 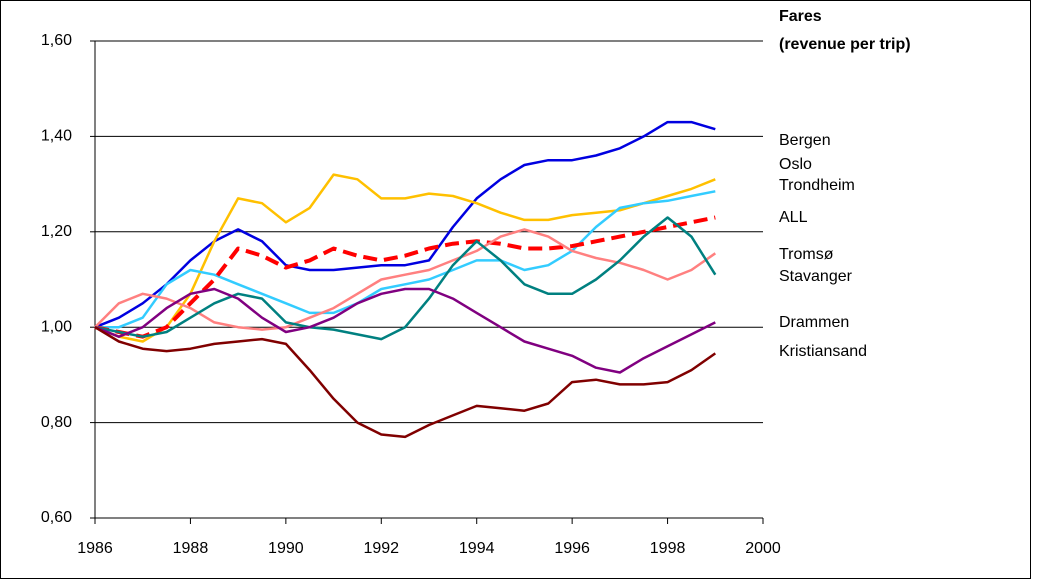 What do you see at coordinates (191, 548) in the screenshot?
I see `x-tick-label: 1988` at bounding box center [191, 548].